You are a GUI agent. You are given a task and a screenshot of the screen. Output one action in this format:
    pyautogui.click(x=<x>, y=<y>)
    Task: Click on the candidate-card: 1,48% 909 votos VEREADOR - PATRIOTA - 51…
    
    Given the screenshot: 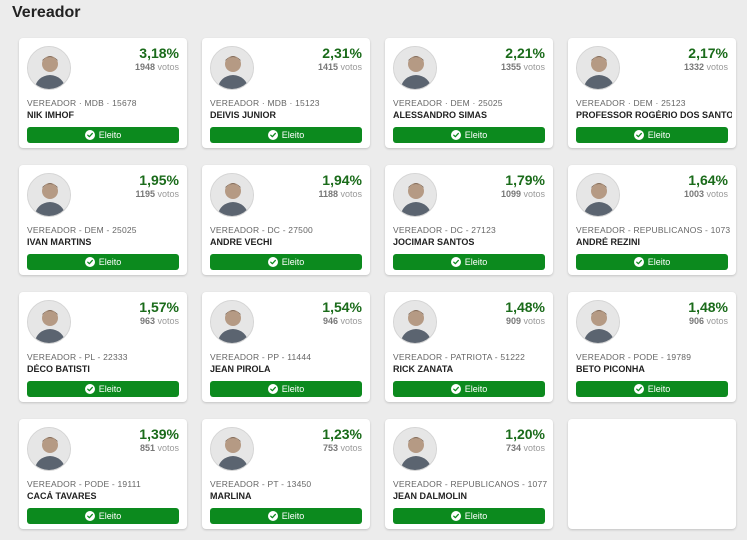 What is the action you would take?
    pyautogui.click(x=469, y=347)
    